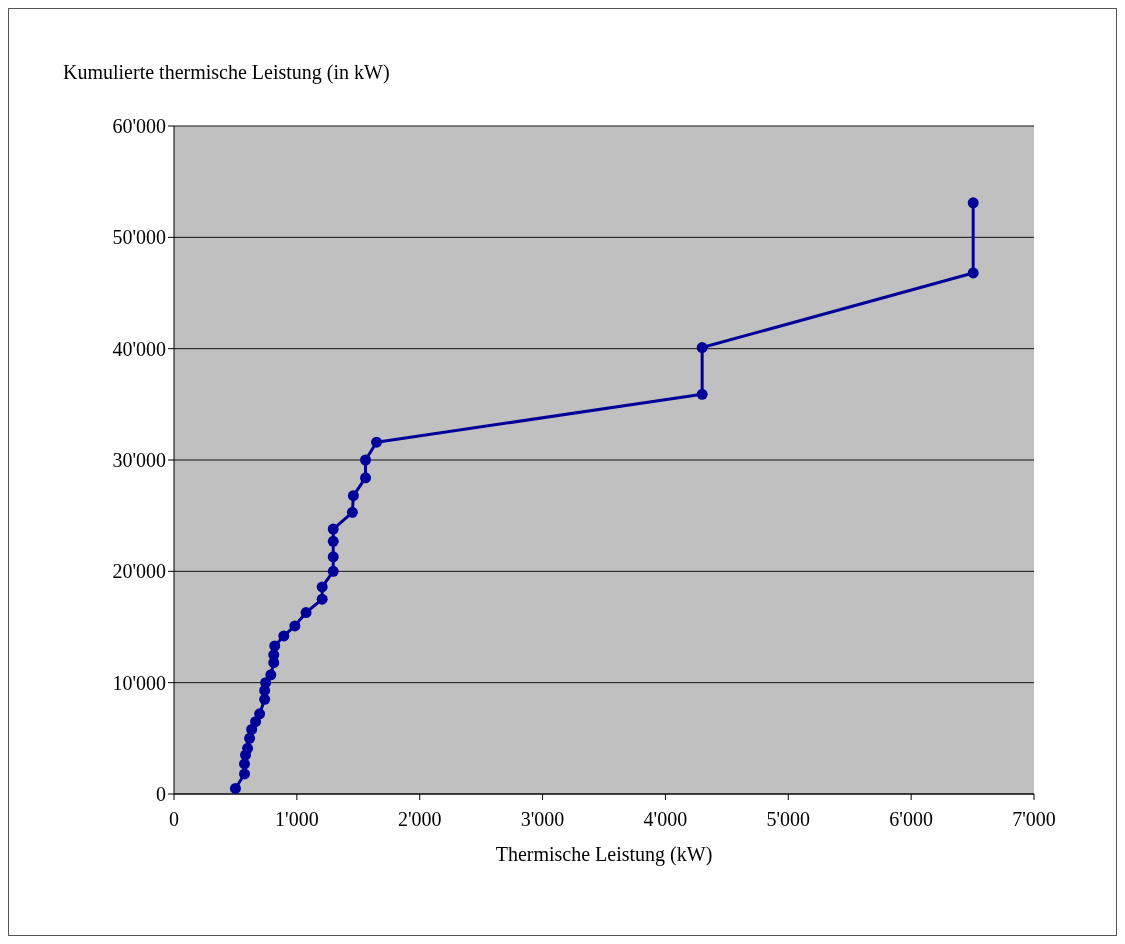 The height and width of the screenshot is (944, 1125). Describe the element at coordinates (139, 571) in the screenshot. I see `y-tick-label: 20'000` at that location.